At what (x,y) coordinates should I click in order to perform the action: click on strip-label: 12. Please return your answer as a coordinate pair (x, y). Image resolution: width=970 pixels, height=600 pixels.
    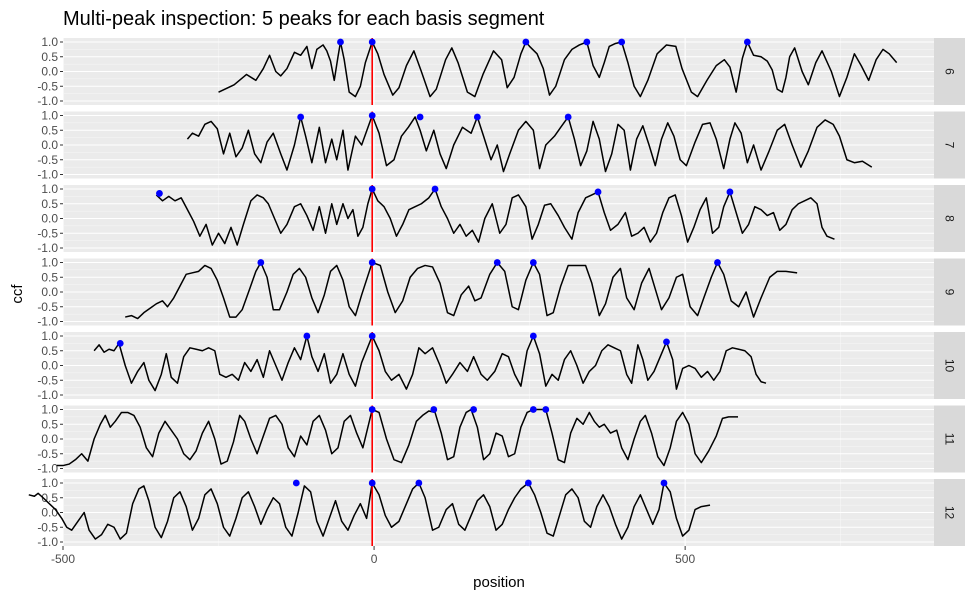
    Looking at the image, I should click on (950, 513).